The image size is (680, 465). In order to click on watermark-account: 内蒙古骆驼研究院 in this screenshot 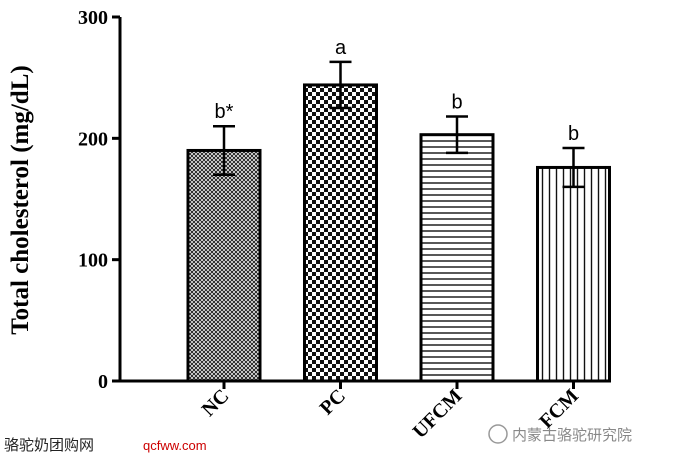, I will do `click(572, 435)`.